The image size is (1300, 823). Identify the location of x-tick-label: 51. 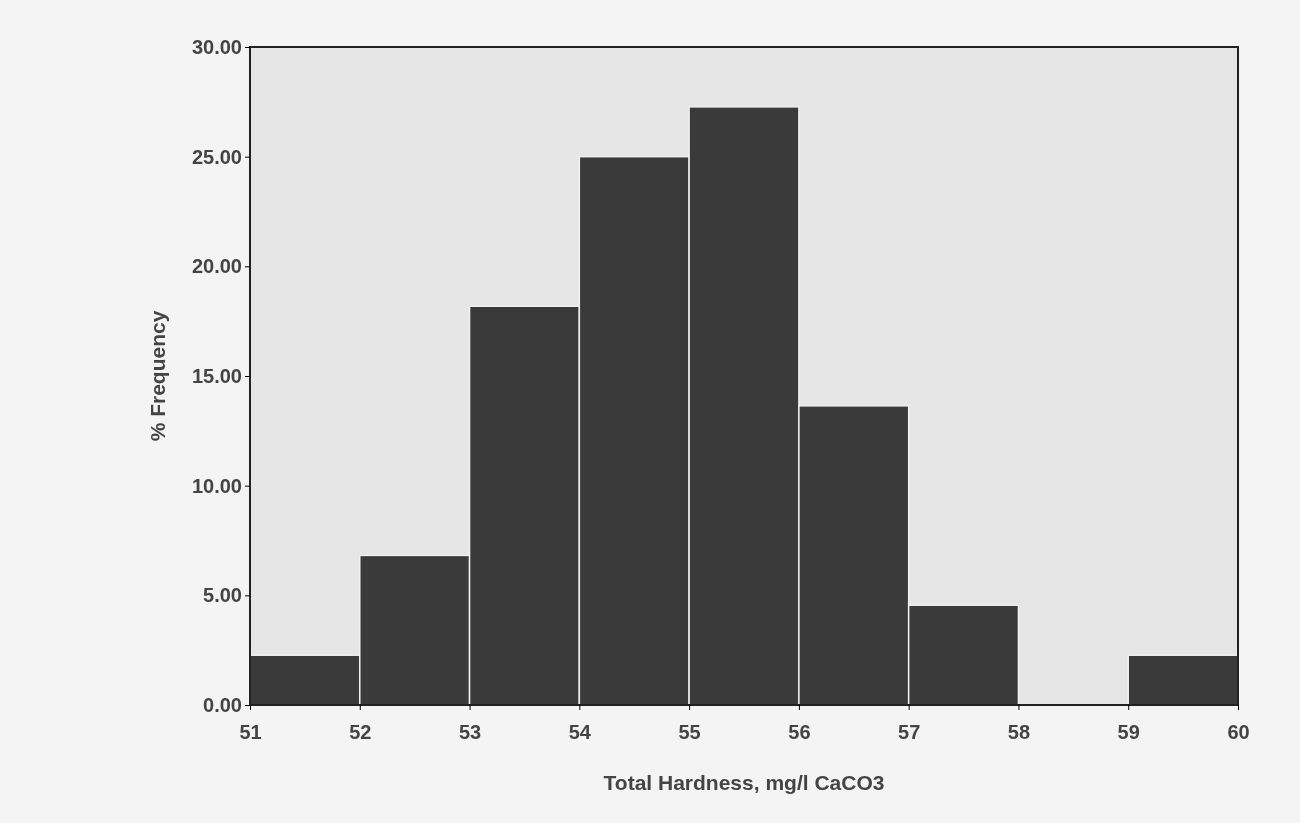
(250, 732).